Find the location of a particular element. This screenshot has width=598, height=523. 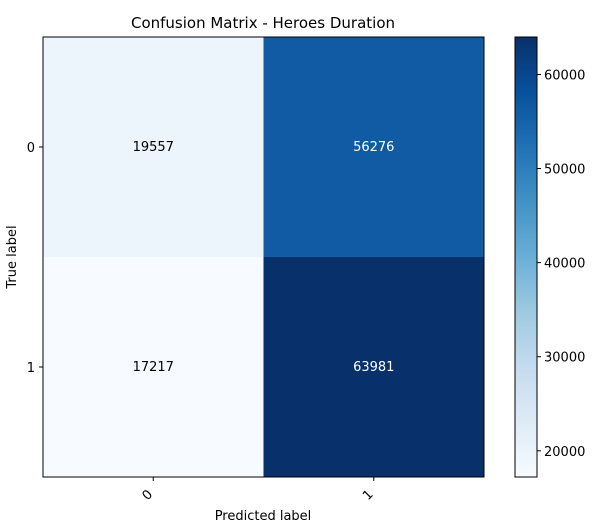

x-axis-label: Predicted label is located at coordinates (263, 516).